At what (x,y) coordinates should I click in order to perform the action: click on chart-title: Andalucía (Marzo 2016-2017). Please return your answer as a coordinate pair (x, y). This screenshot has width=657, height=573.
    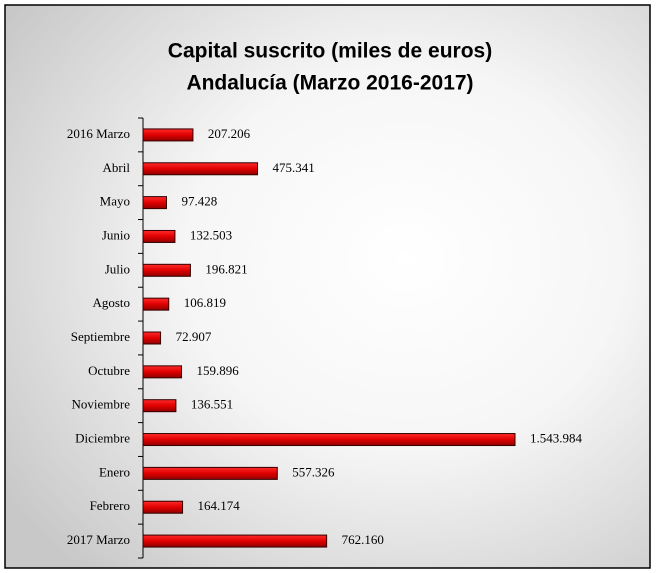
    Looking at the image, I should click on (329, 83).